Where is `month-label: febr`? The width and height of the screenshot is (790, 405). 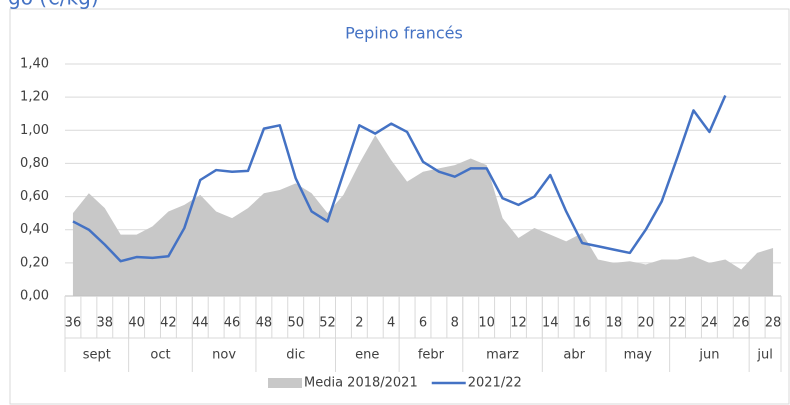
month-label: febr is located at coordinates (431, 355).